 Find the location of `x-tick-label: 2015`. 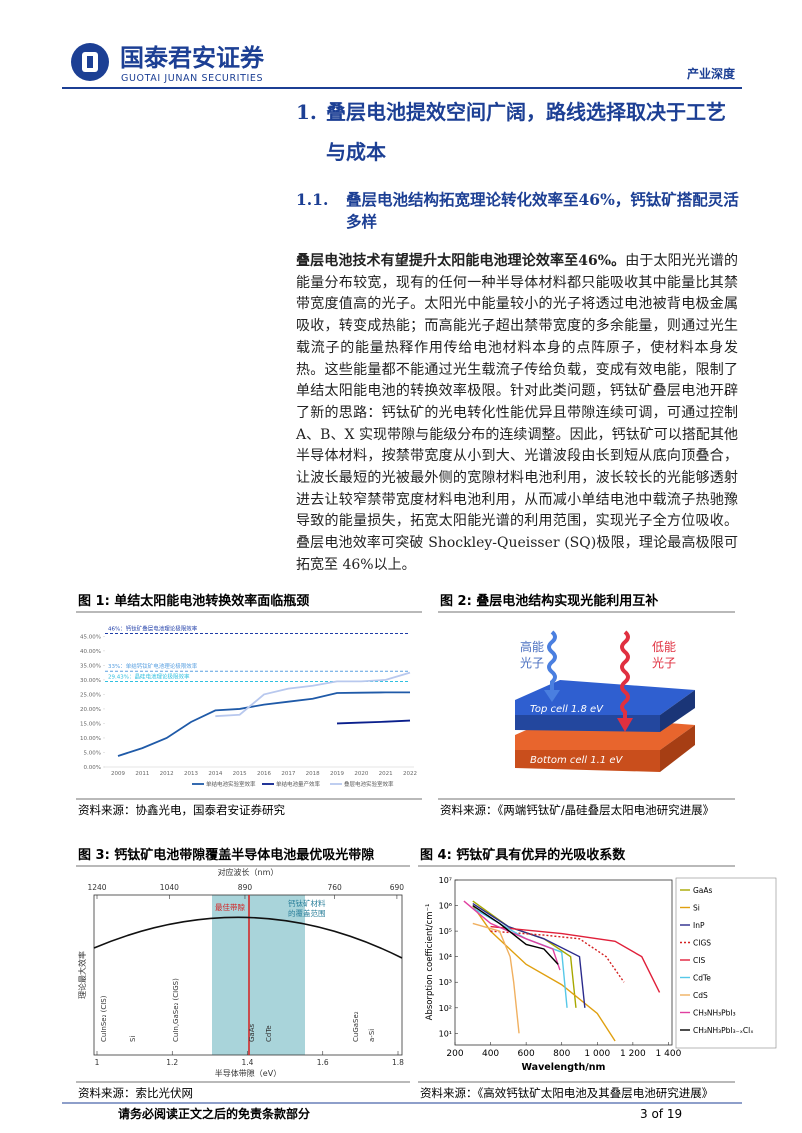

x-tick-label: 2015 is located at coordinates (240, 774).